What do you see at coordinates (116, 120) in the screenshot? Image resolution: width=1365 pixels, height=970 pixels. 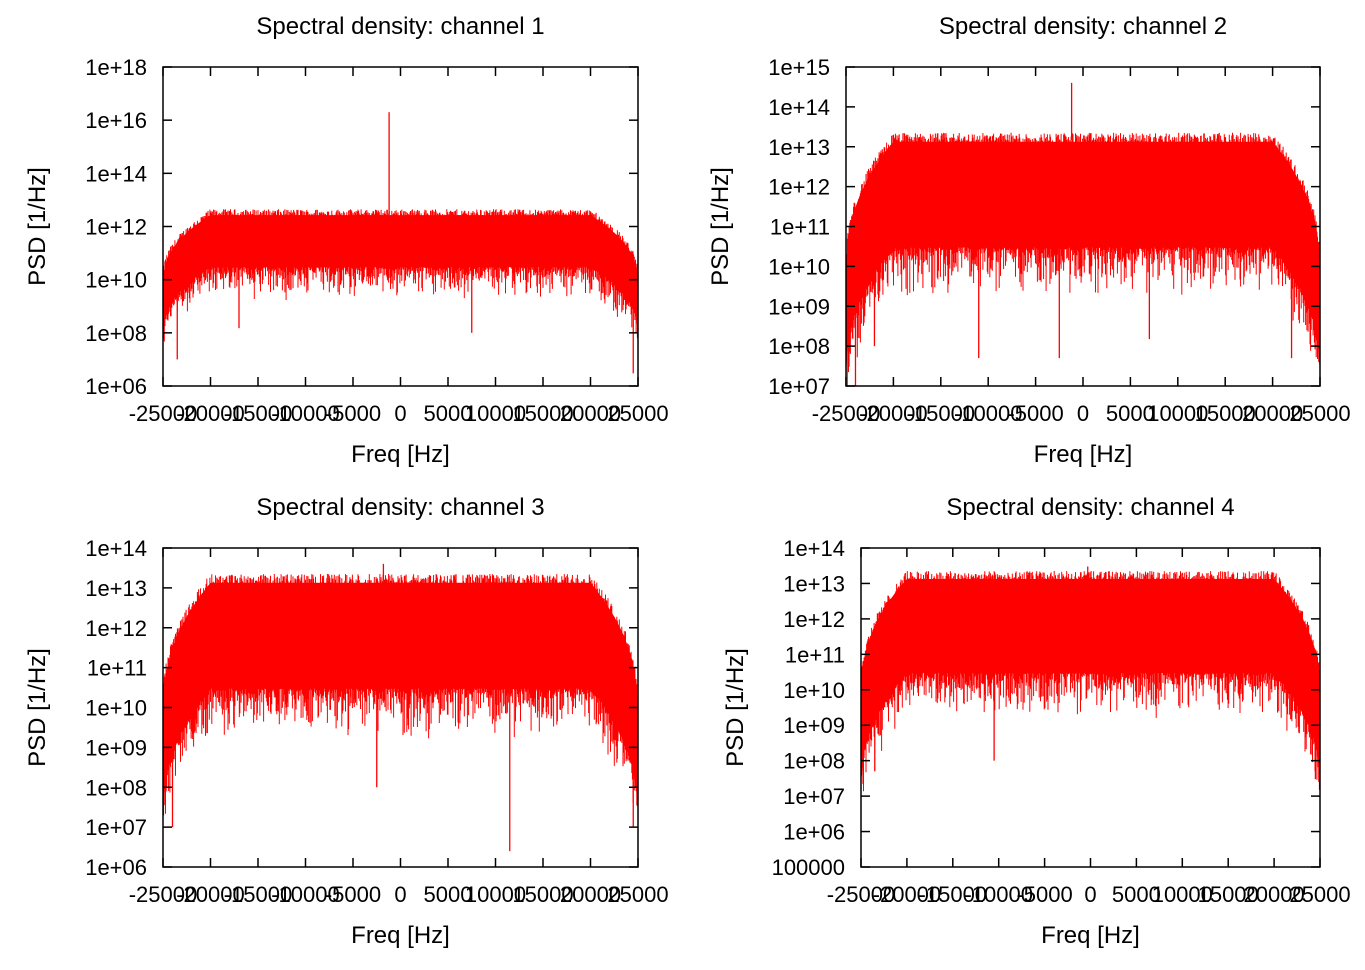 I see `y-tick-label: 1e+16` at bounding box center [116, 120].